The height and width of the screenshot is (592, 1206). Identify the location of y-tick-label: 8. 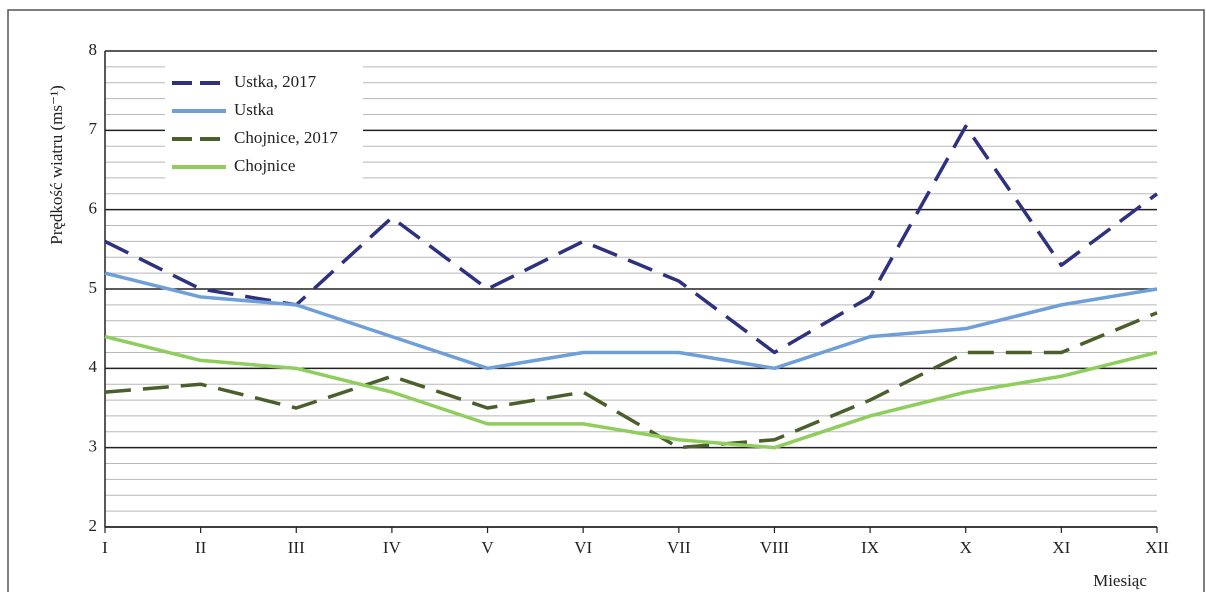
(93, 49).